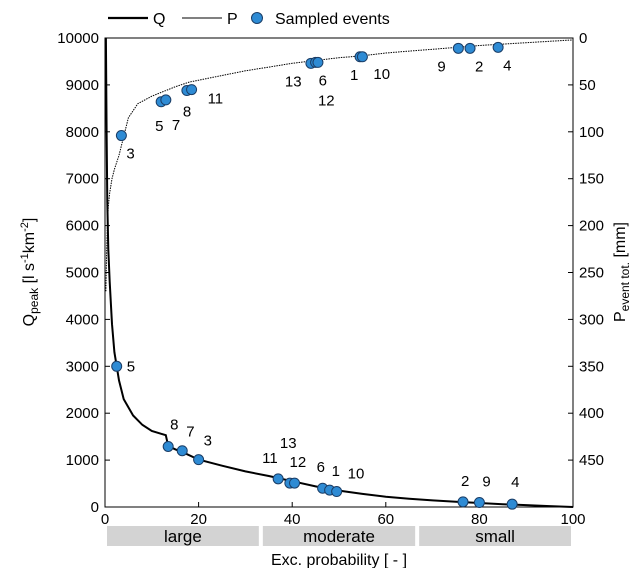 The image size is (640, 568). What do you see at coordinates (82, 85) in the screenshot?
I see `y-left-tick-label: 9000` at bounding box center [82, 85].